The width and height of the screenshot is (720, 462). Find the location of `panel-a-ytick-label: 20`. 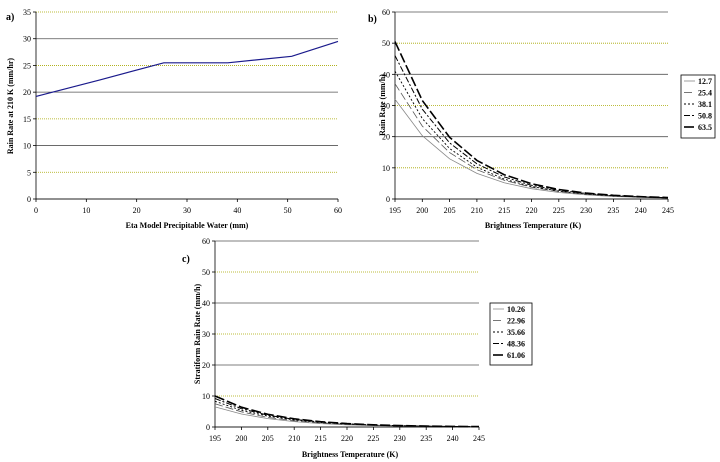

panel-a-ytick-label: 20 is located at coordinates (27, 92).